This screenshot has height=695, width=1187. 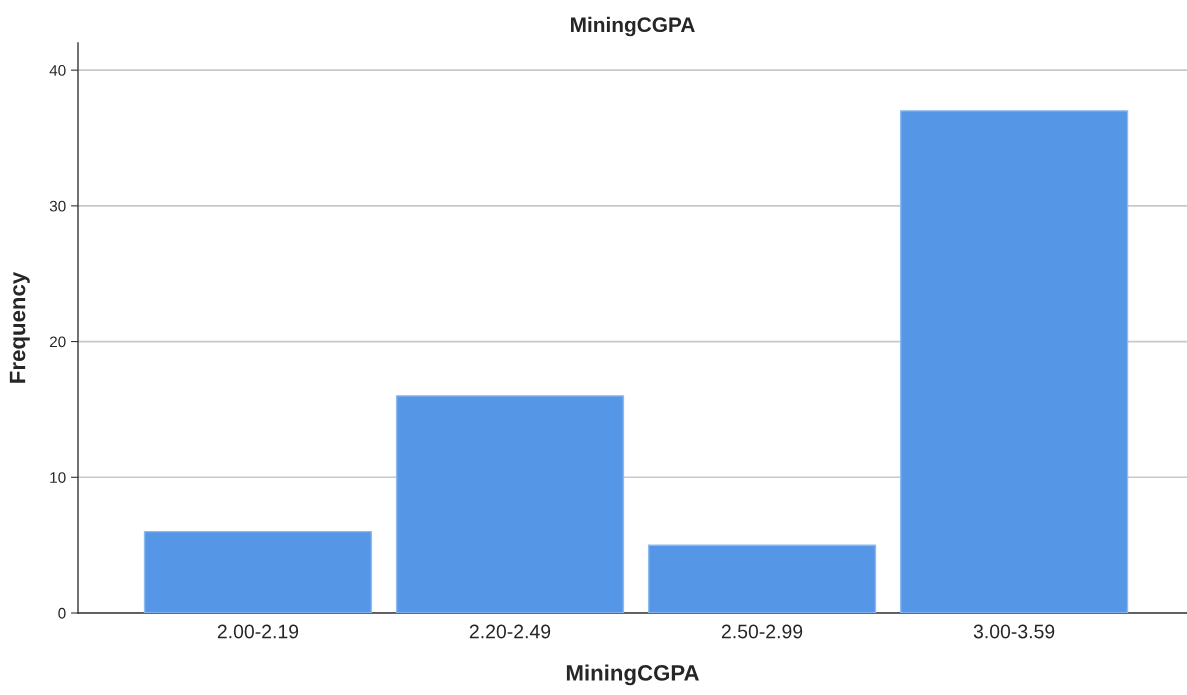 What do you see at coordinates (510, 631) in the screenshot?
I see `x-tick-label: 2.20-2.49` at bounding box center [510, 631].